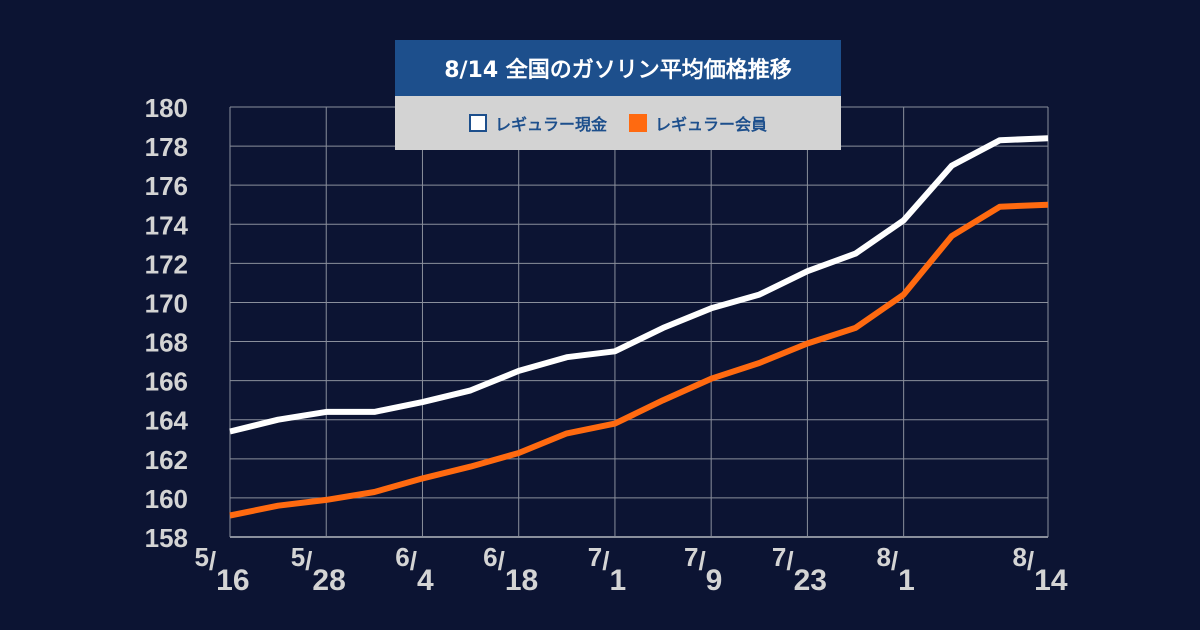 This screenshot has width=1200, height=630. Describe the element at coordinates (166, 186) in the screenshot. I see `y-tick-label-176: 176` at that location.